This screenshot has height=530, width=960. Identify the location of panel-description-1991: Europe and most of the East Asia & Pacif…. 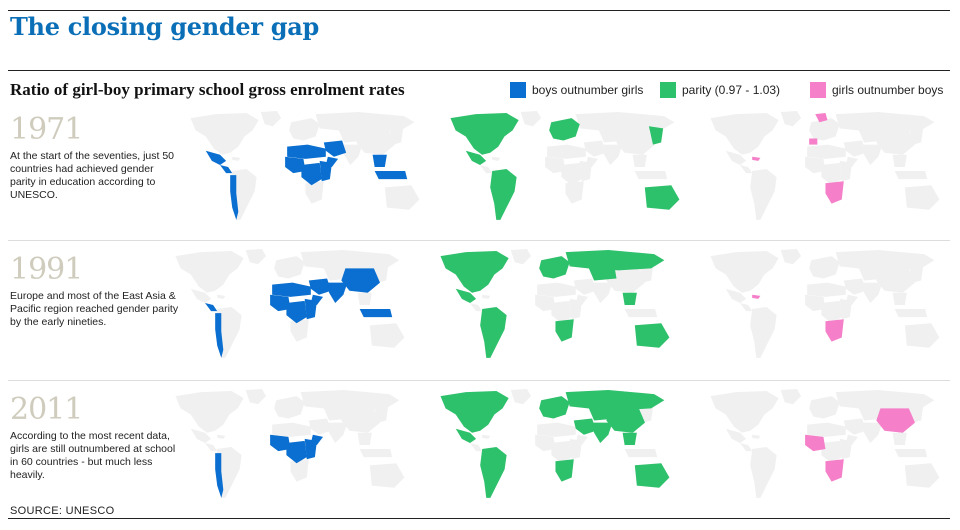
(94, 309).